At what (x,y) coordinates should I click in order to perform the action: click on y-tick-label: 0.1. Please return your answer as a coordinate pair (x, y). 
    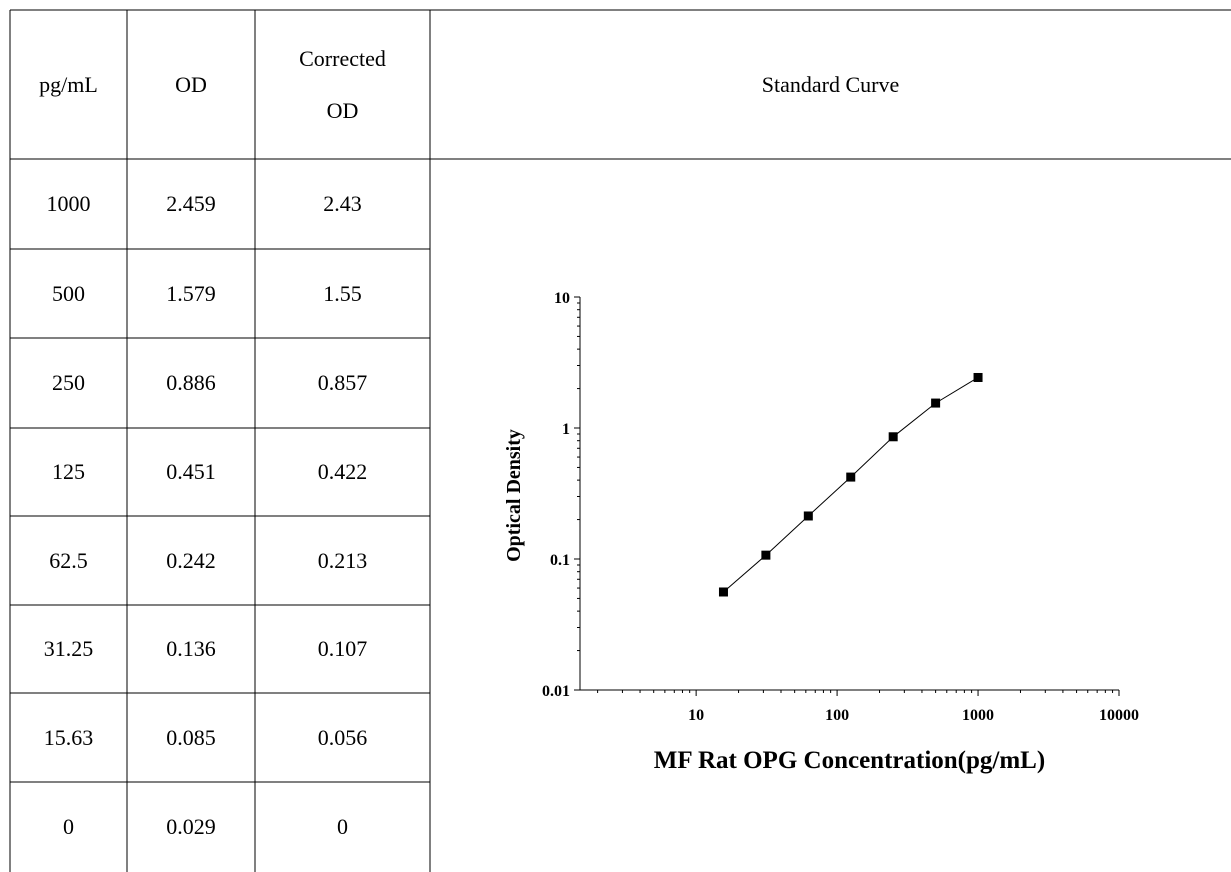
    Looking at the image, I should click on (560, 560).